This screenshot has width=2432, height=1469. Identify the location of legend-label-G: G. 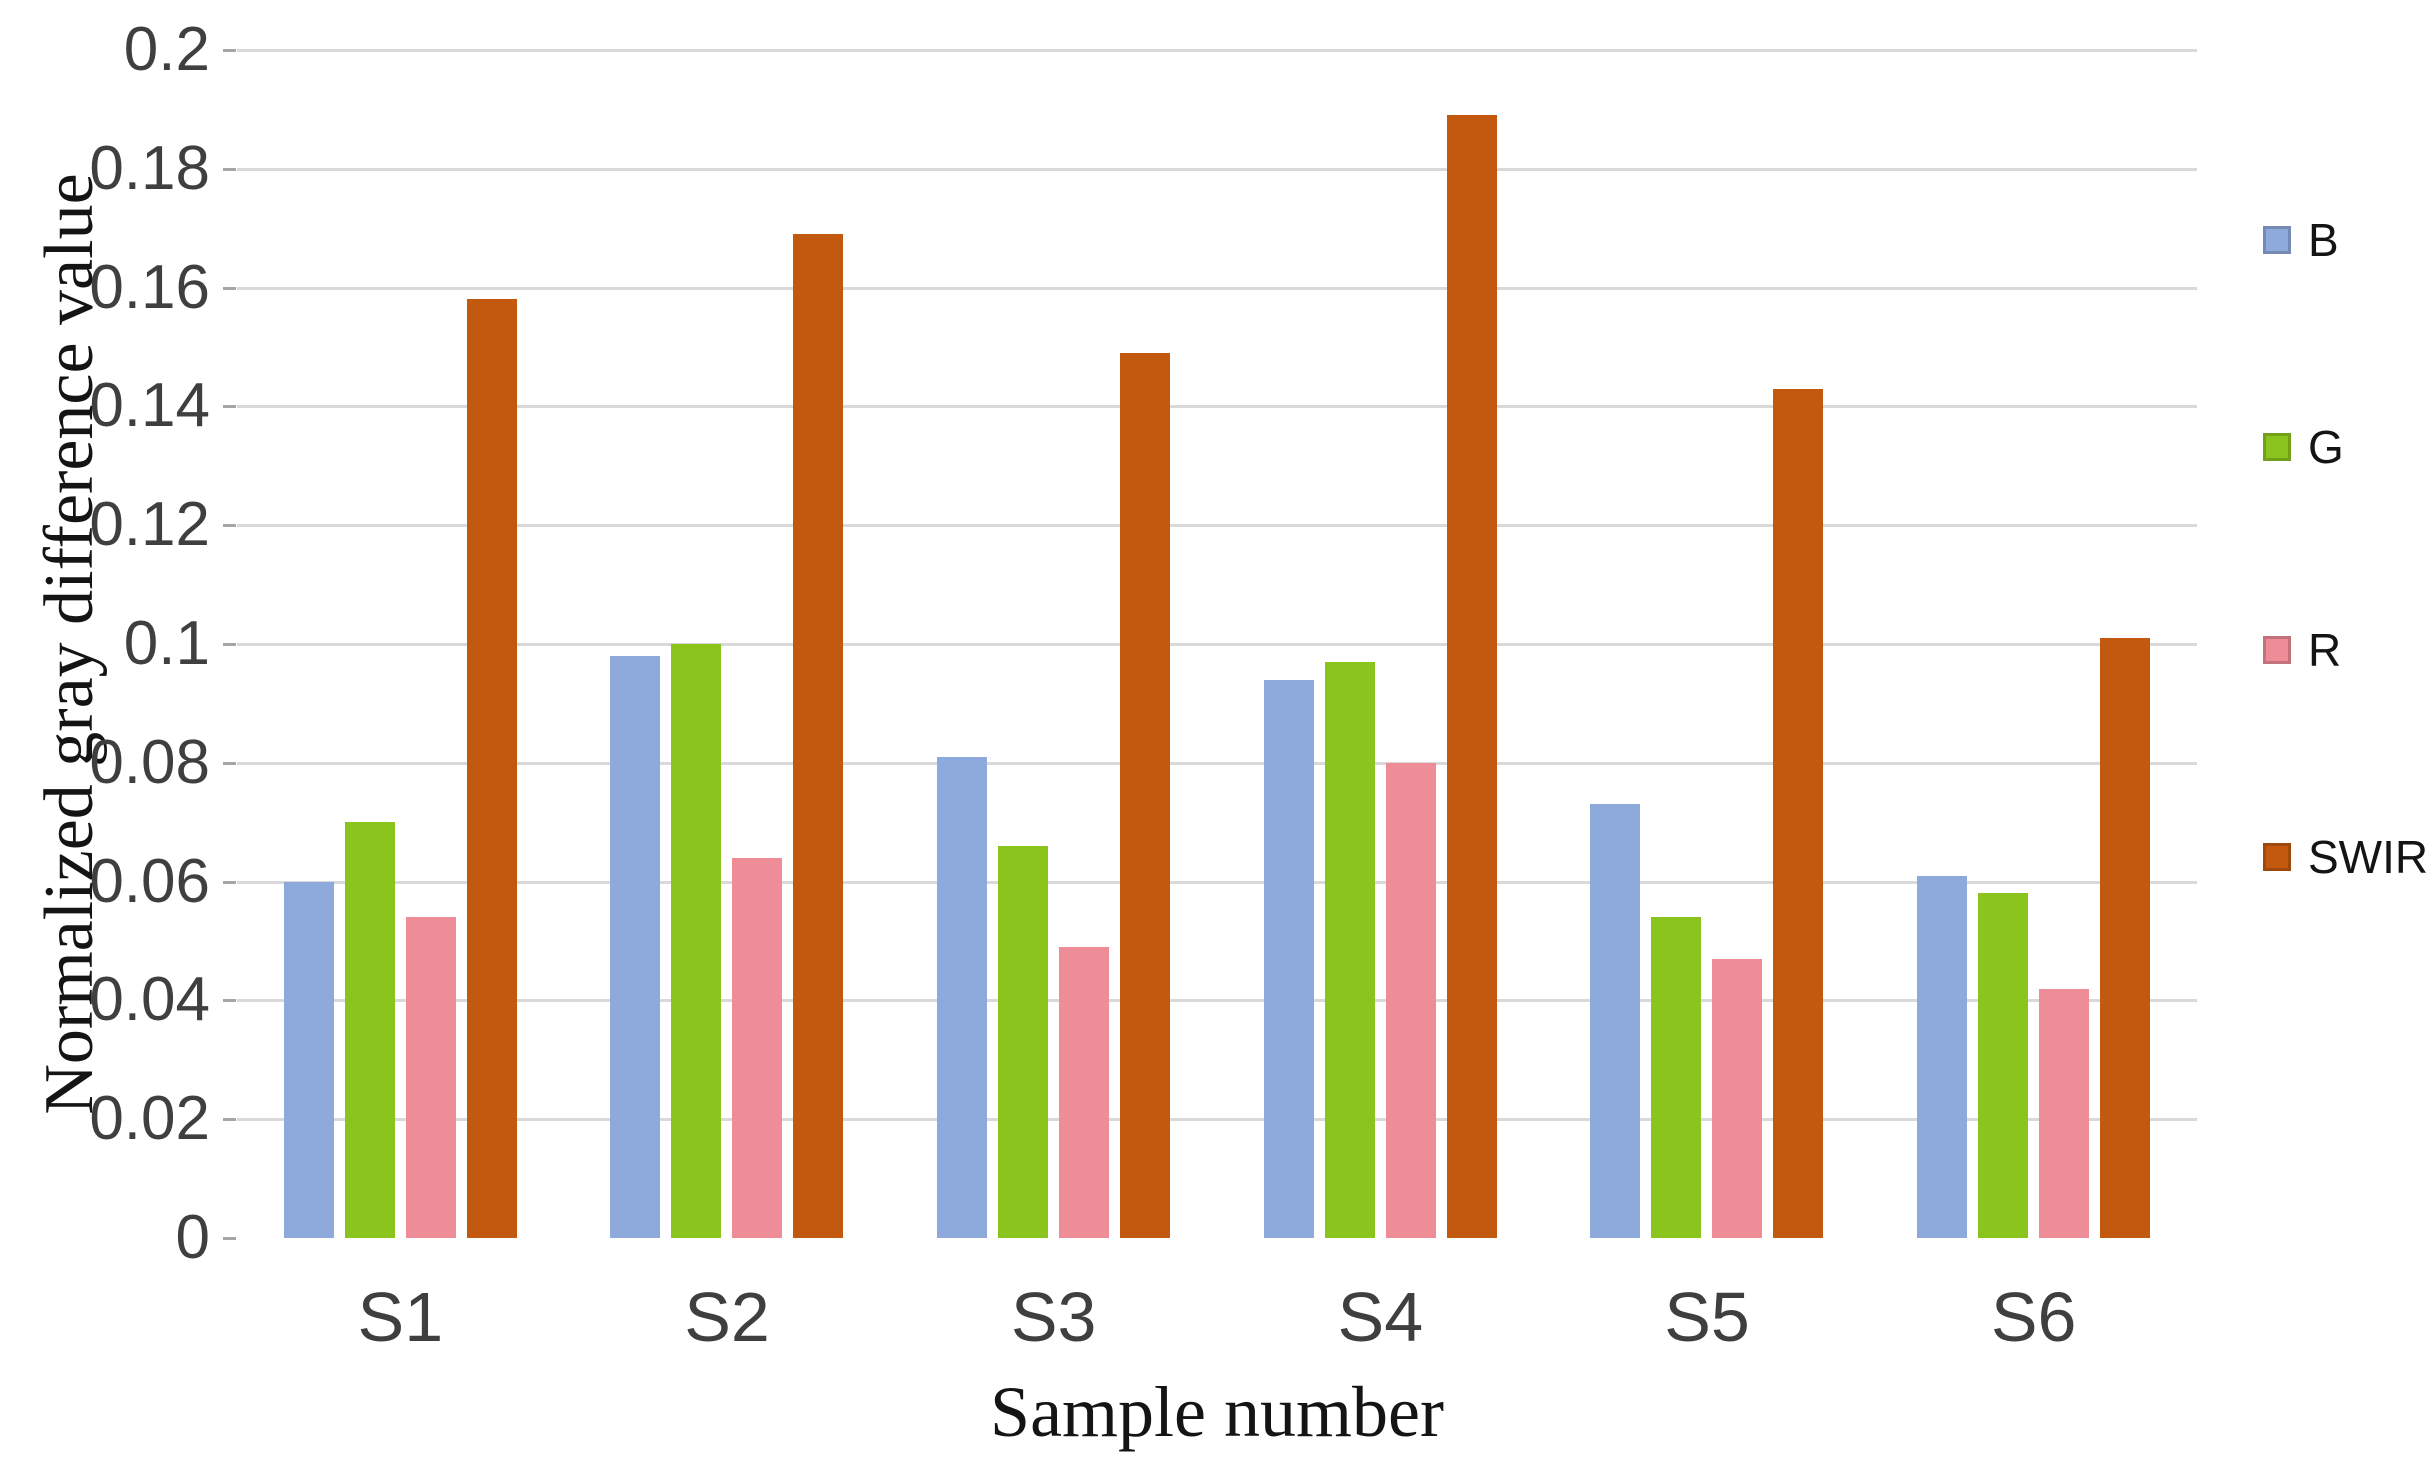
(2326, 447).